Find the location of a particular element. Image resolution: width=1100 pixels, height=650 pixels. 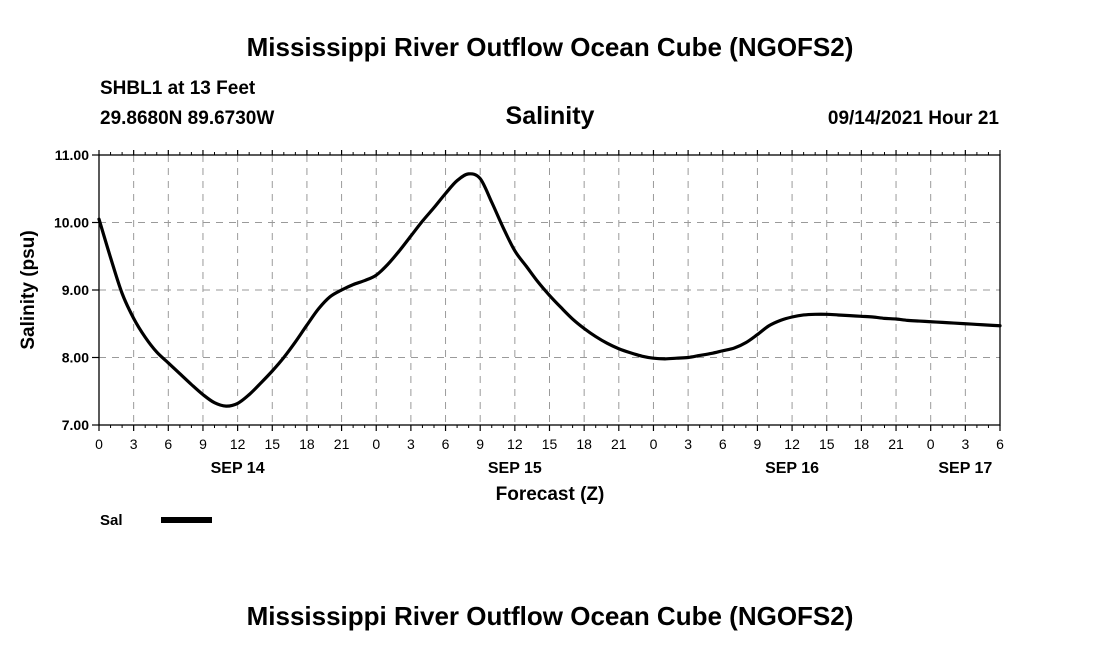

x-tick-label-3: 9 is located at coordinates (203, 444).